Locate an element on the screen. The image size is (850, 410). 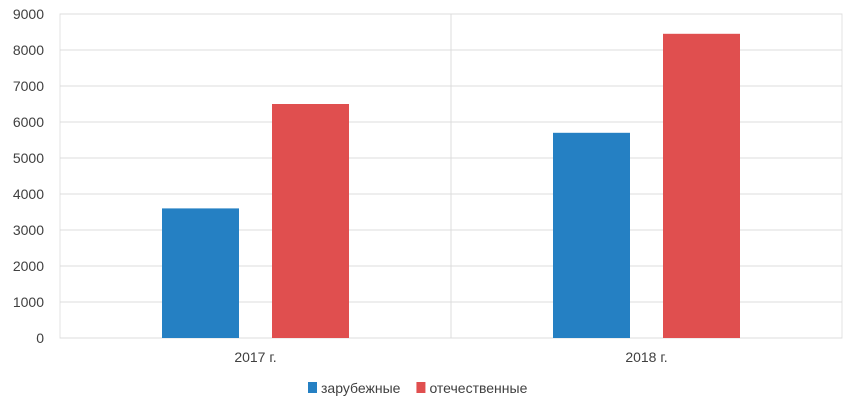
bar-отечественные-2017 г. is located at coordinates (310, 221).